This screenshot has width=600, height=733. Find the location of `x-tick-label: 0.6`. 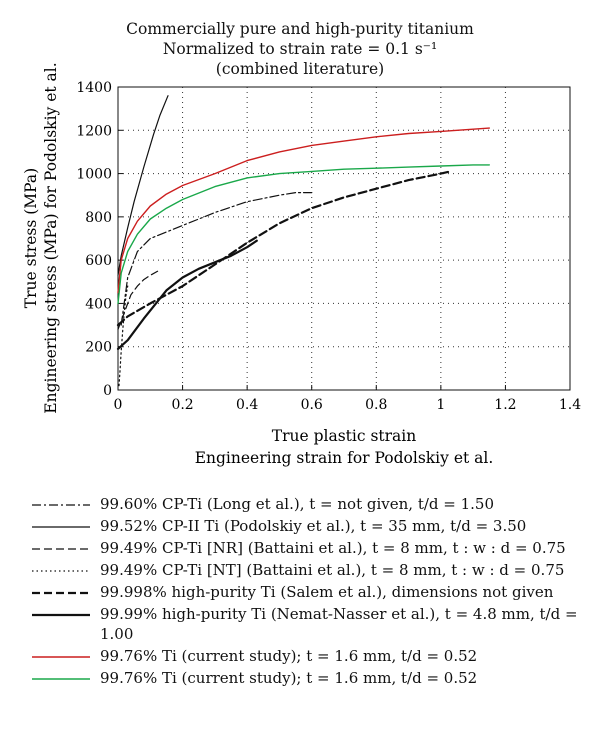

x-tick-label: 0.6 is located at coordinates (312, 405).